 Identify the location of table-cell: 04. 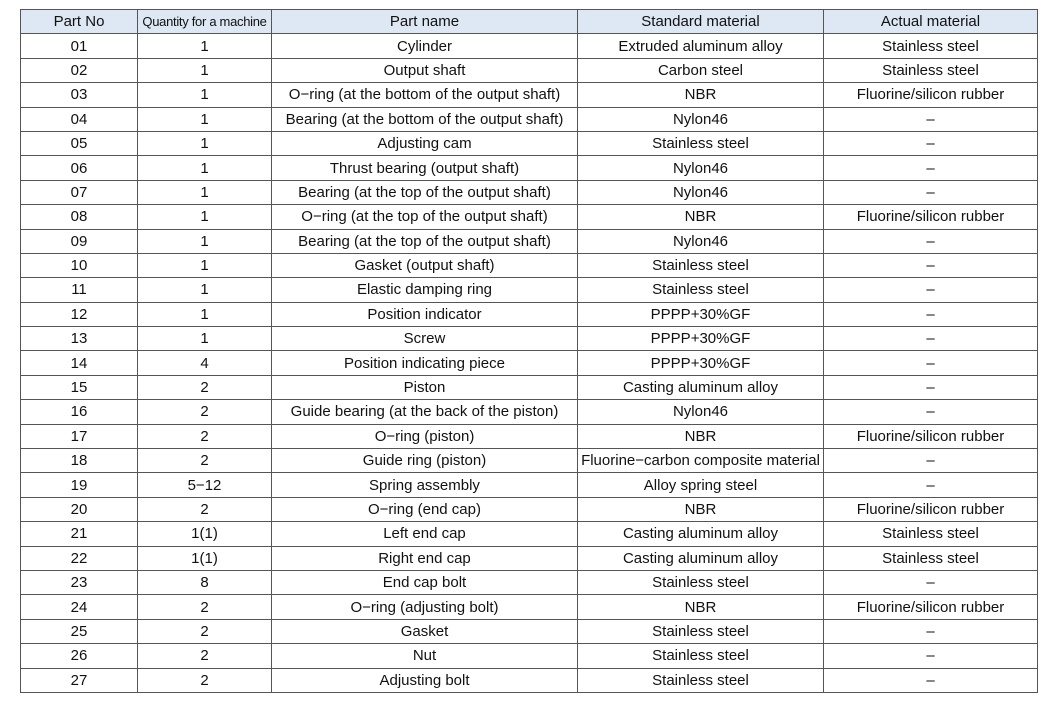
(79, 119).